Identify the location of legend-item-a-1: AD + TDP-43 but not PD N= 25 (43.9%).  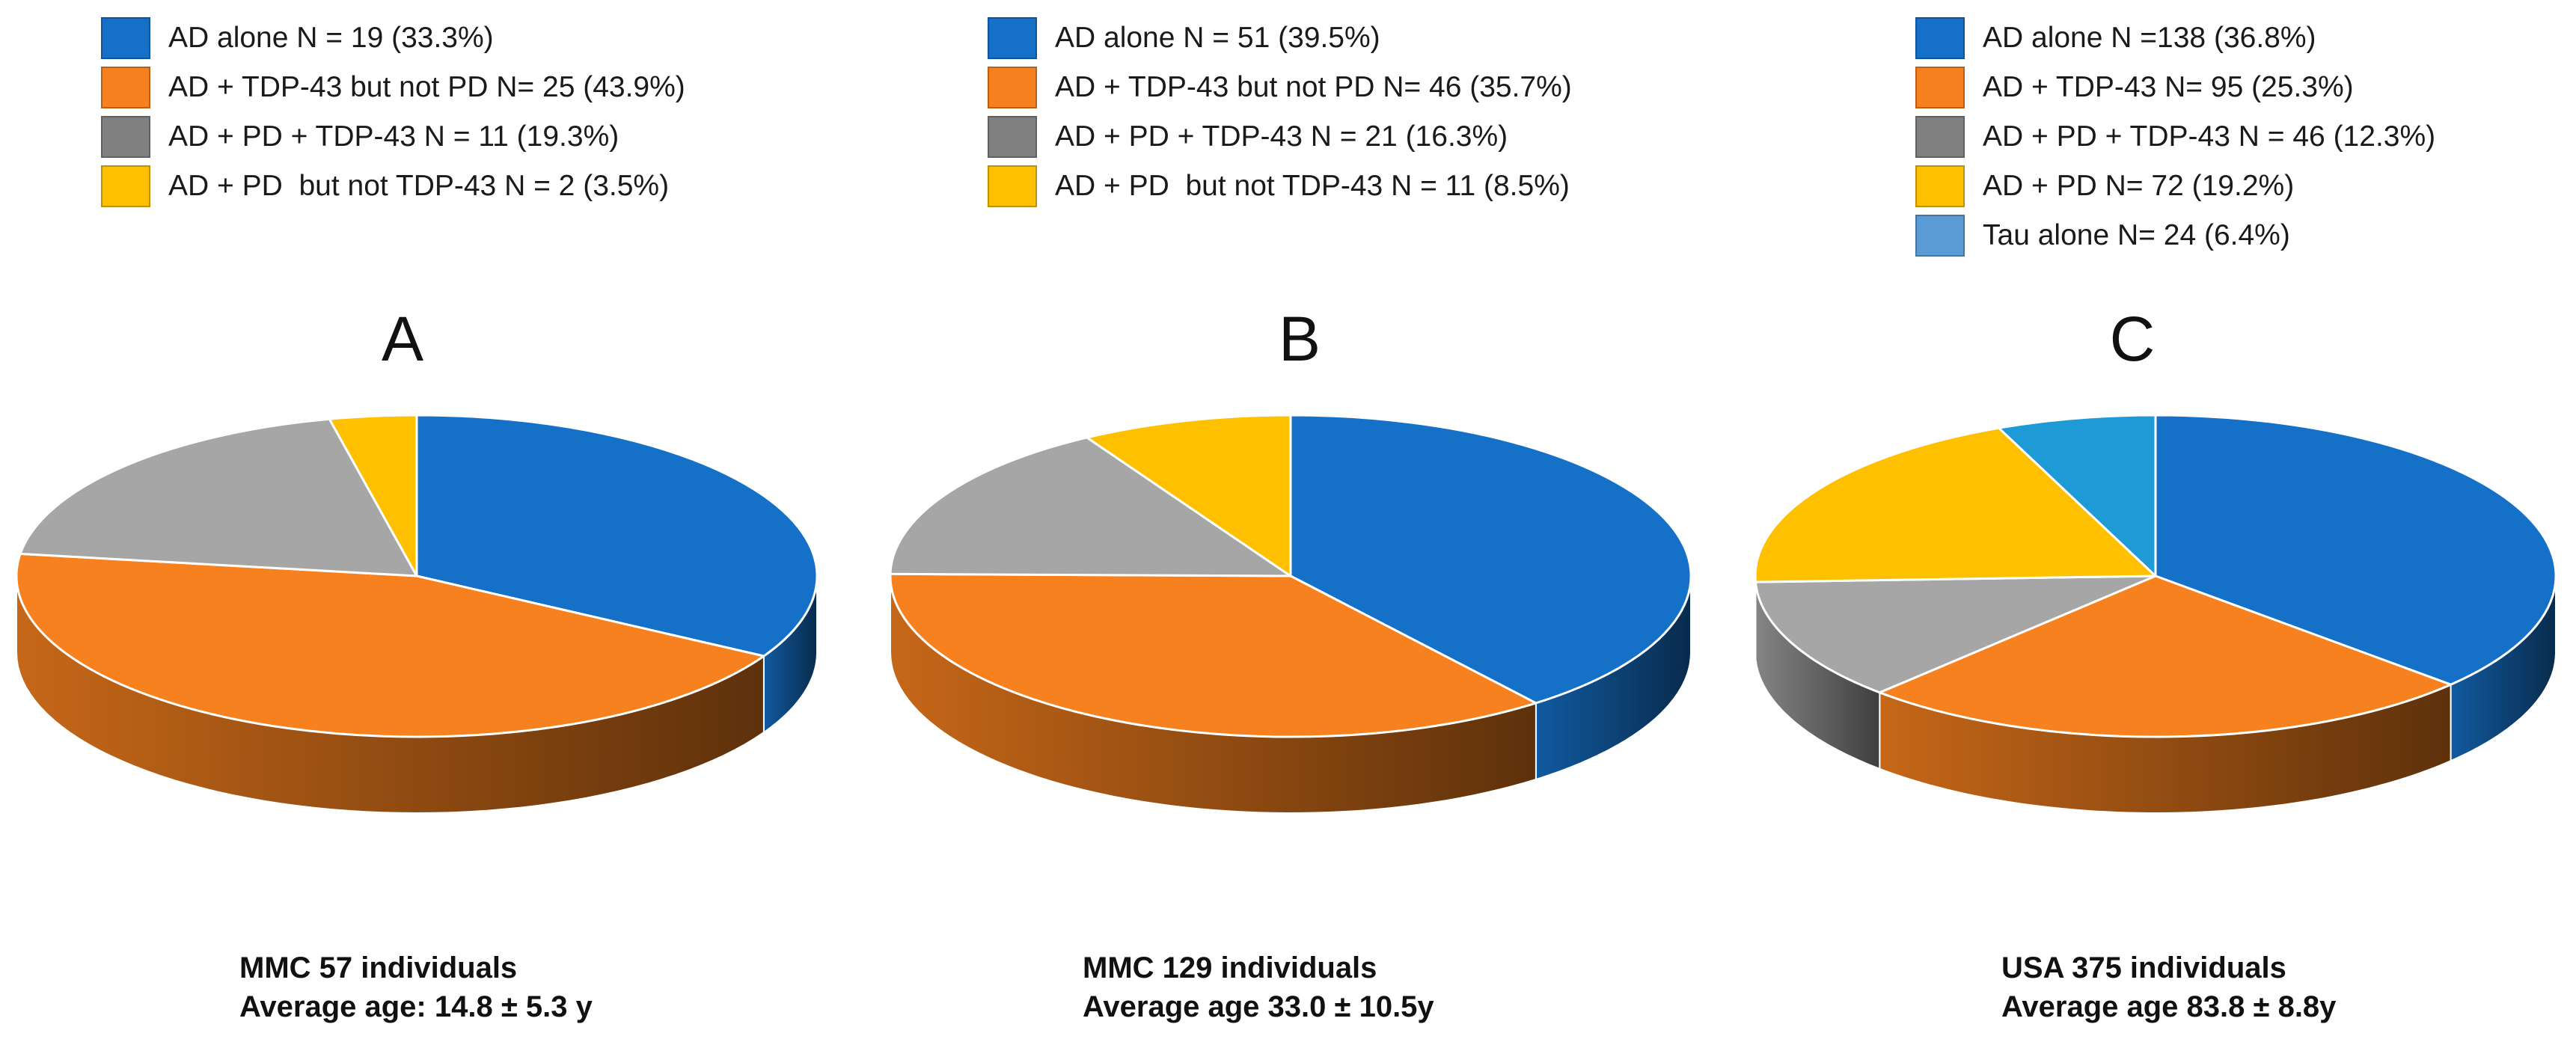
(393, 88).